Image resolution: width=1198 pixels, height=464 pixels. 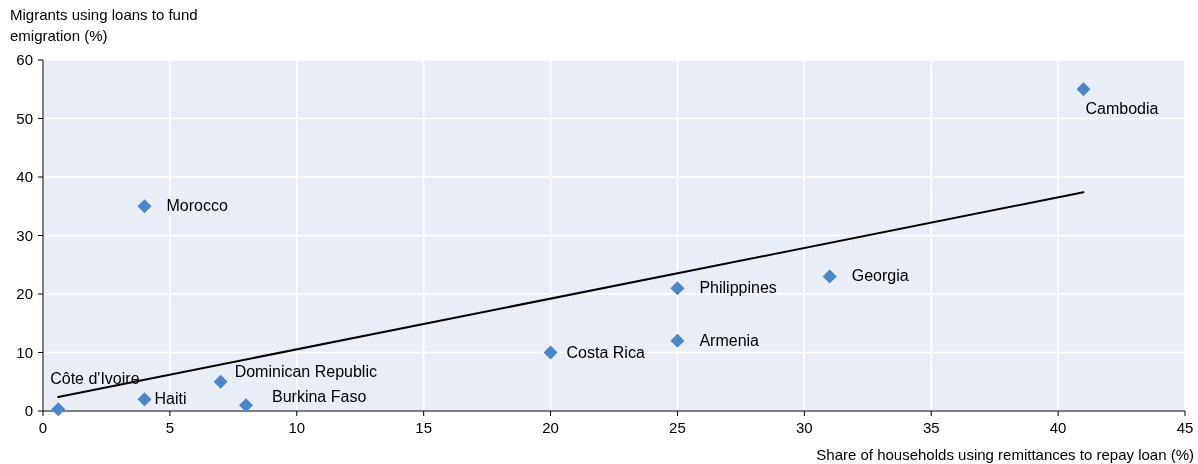 I want to click on x-tick-label: 20, so click(x=550, y=427).